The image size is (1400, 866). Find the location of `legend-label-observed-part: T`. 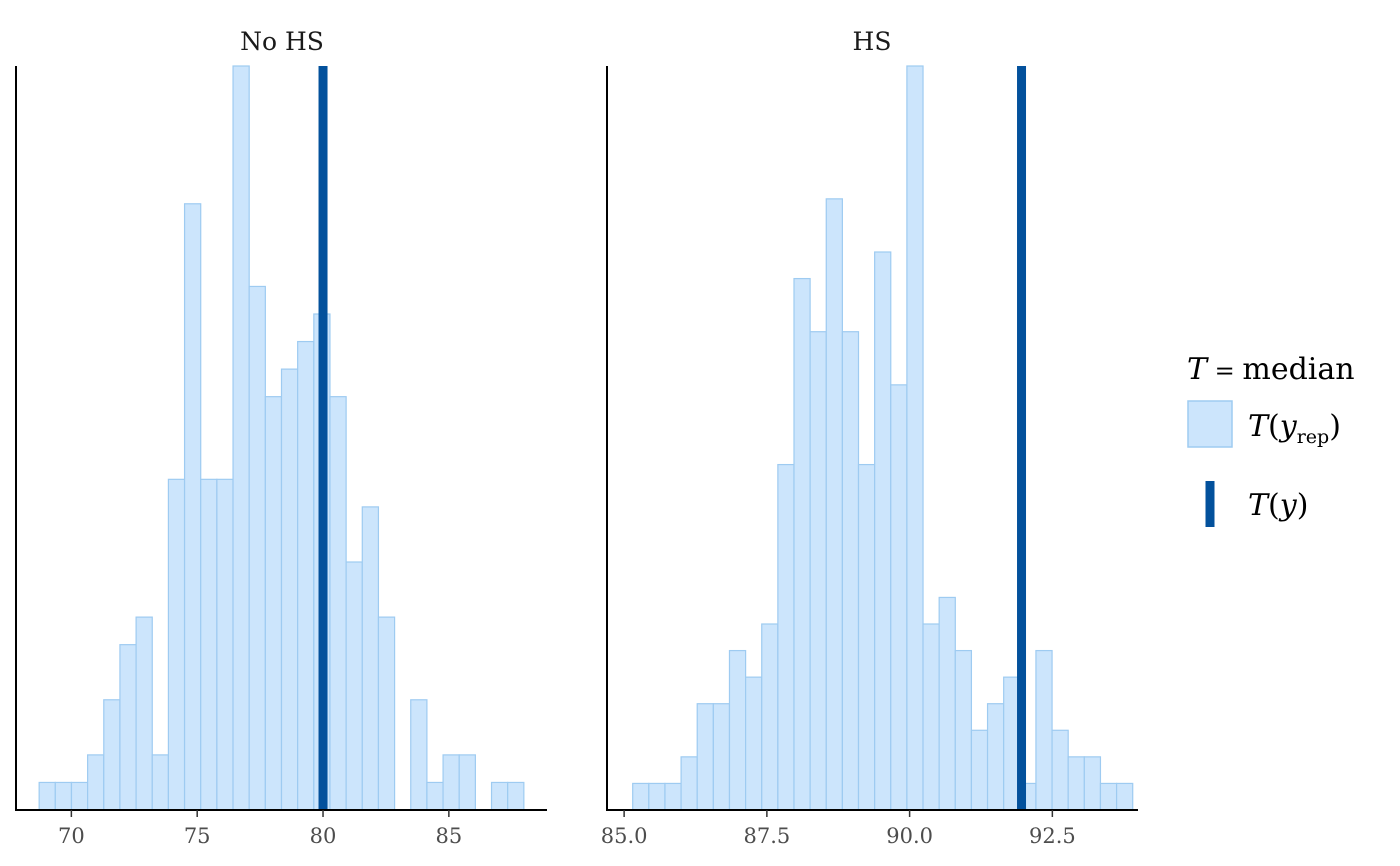

legend-label-observed-part: T is located at coordinates (1259, 505).